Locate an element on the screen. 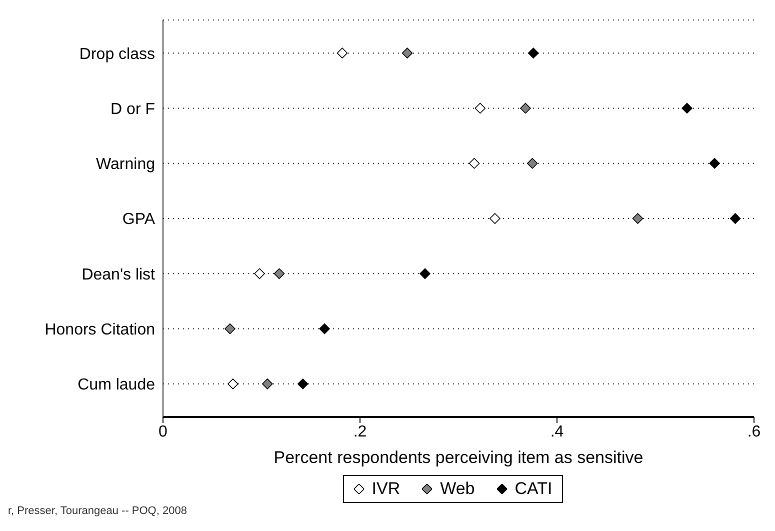  y-tick-label: D or F is located at coordinates (133, 109).